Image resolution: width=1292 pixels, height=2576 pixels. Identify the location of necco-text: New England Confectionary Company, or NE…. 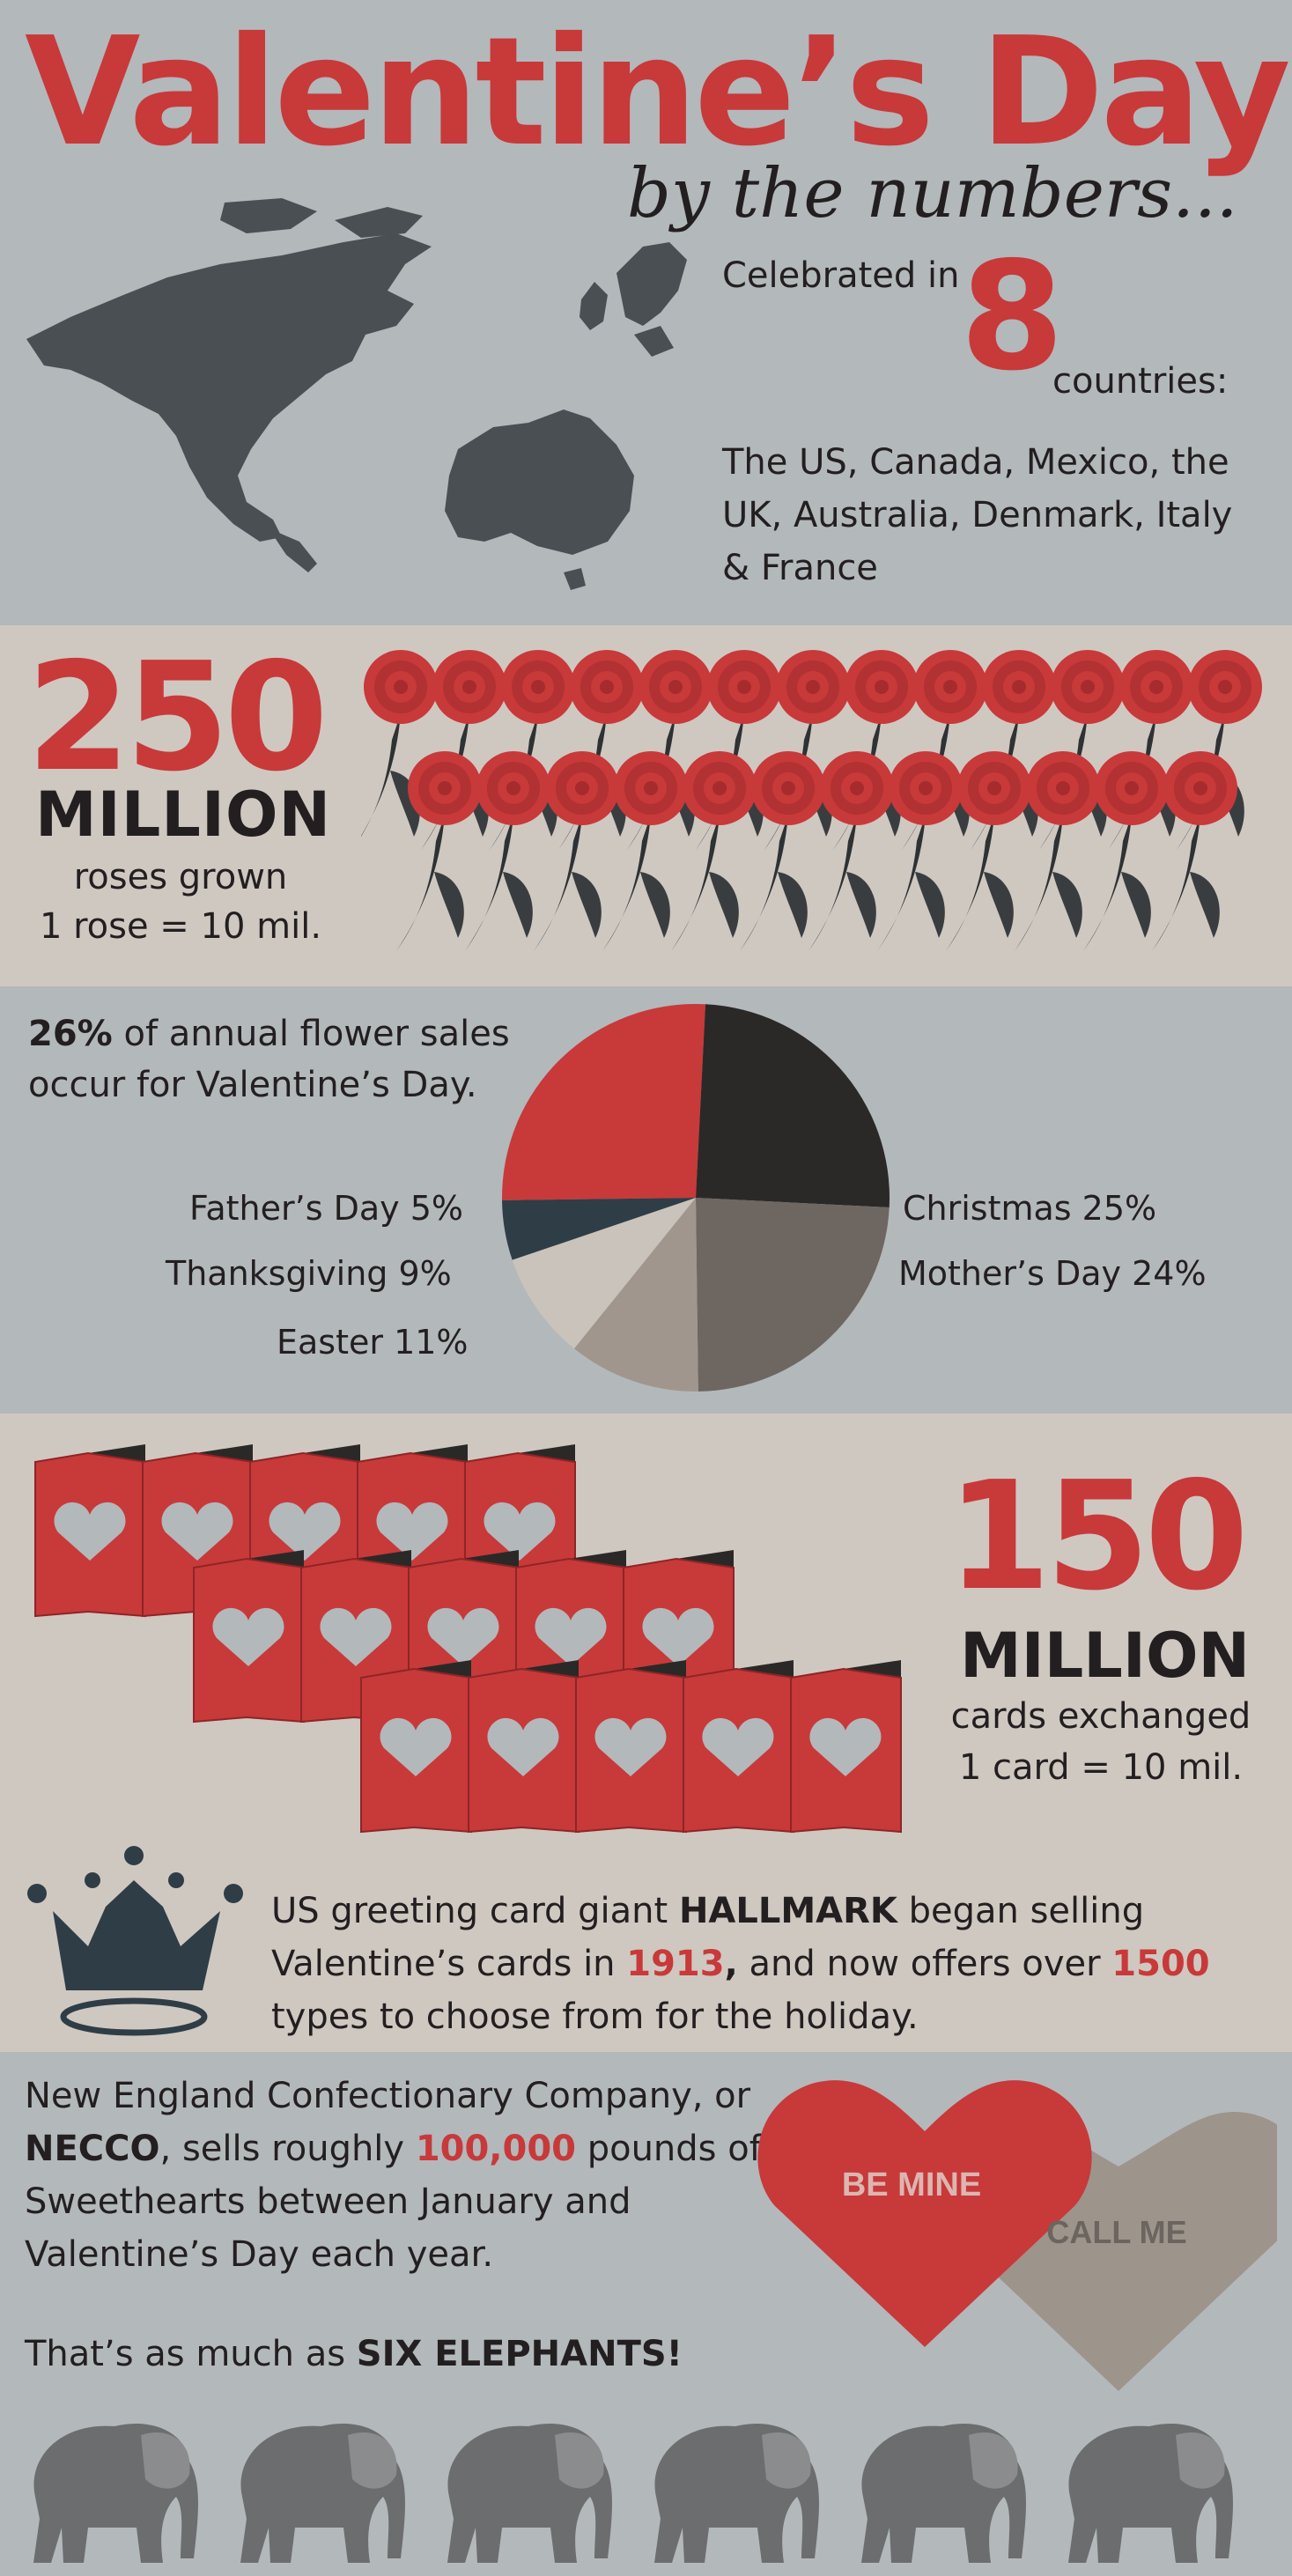
(403, 2175).